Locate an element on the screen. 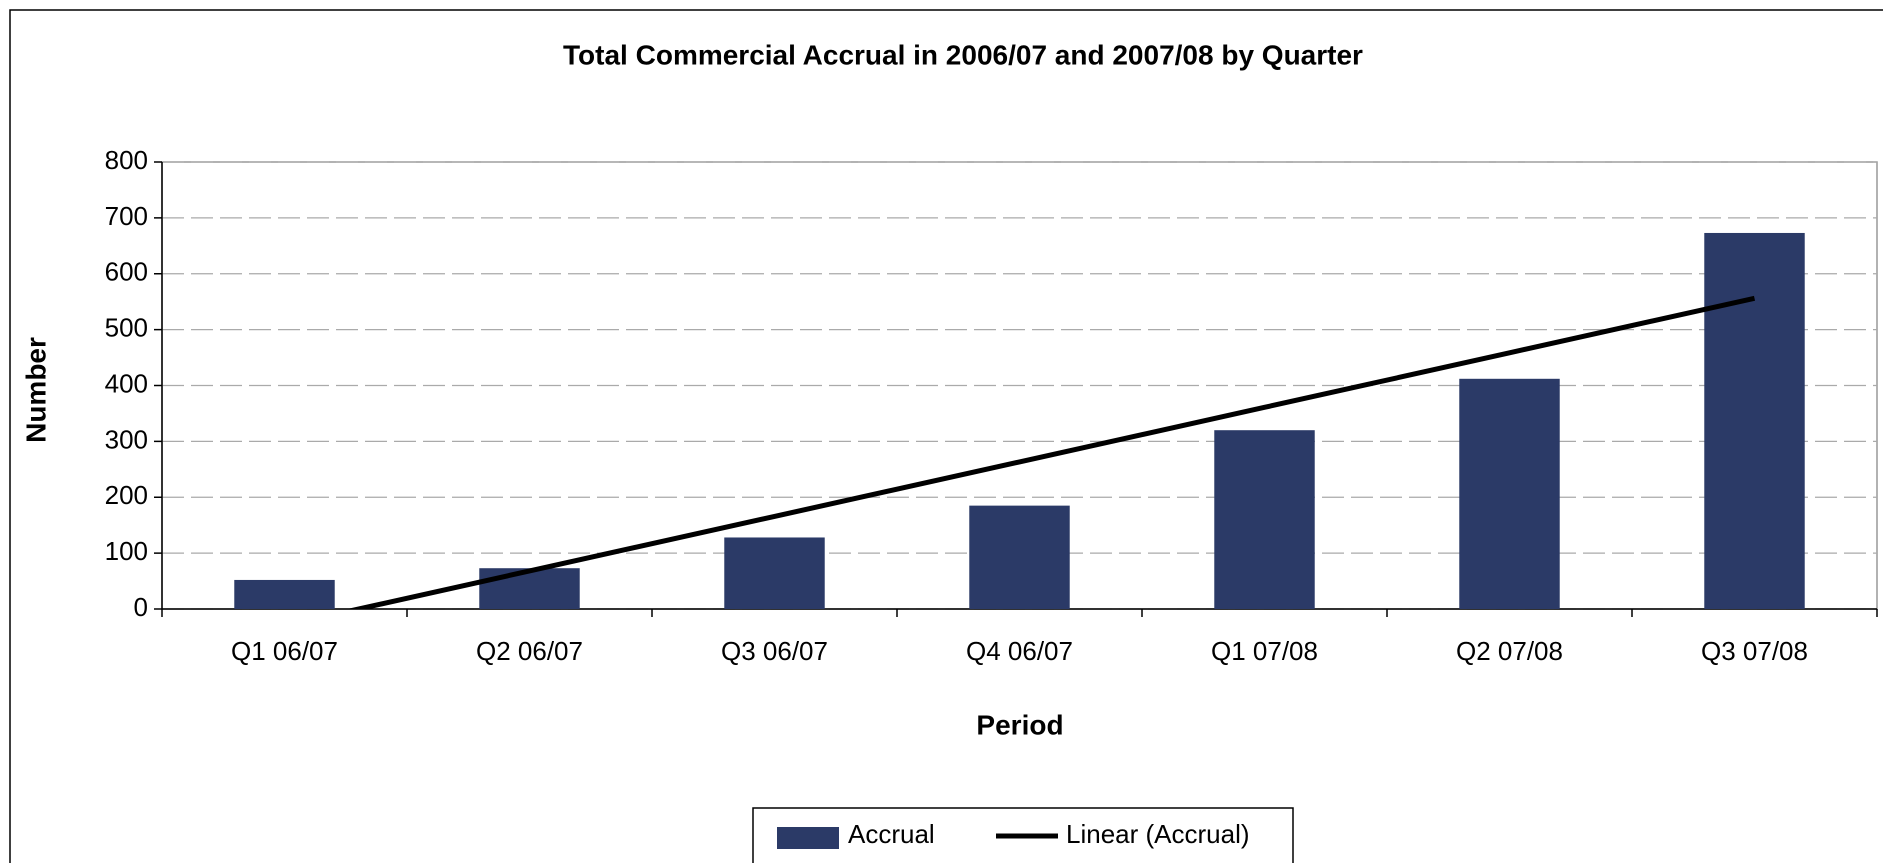  x-tick-label: Q1 07/08 is located at coordinates (1264, 651).